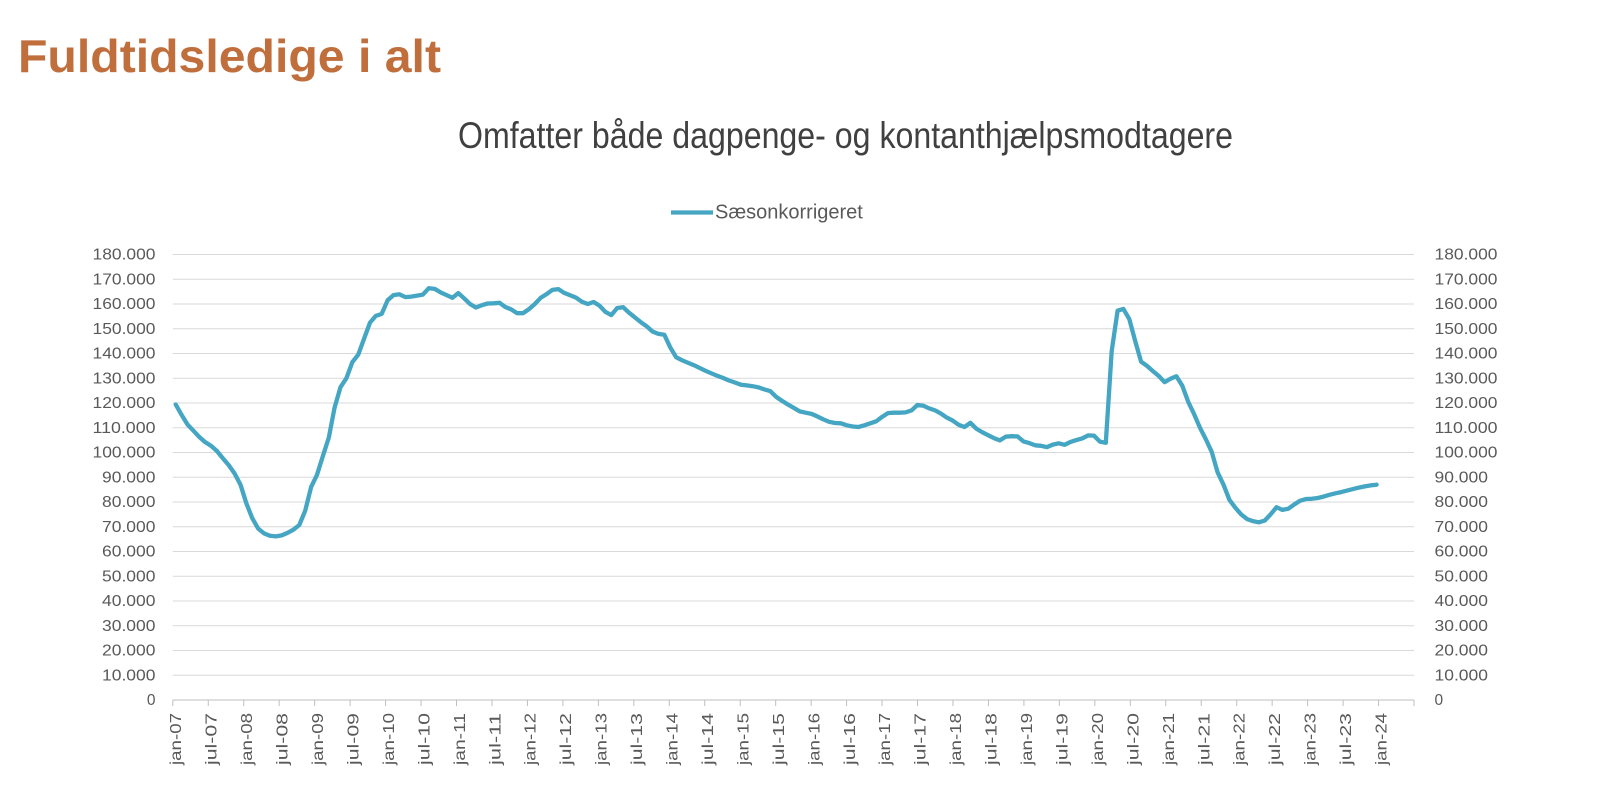 The height and width of the screenshot is (800, 1600). I want to click on svg-text: jan-18, so click(956, 739).